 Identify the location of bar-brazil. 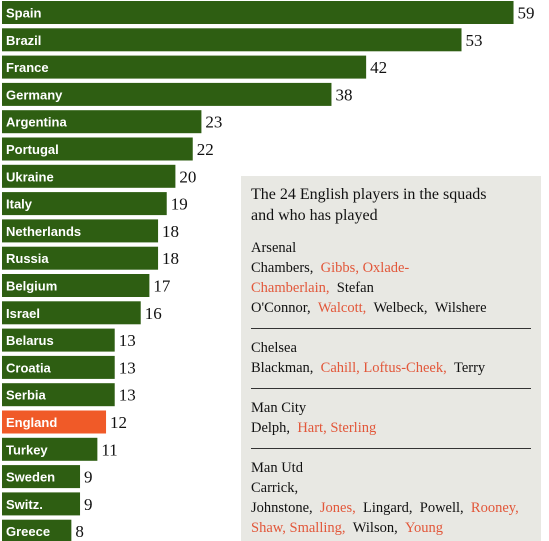
(232, 40).